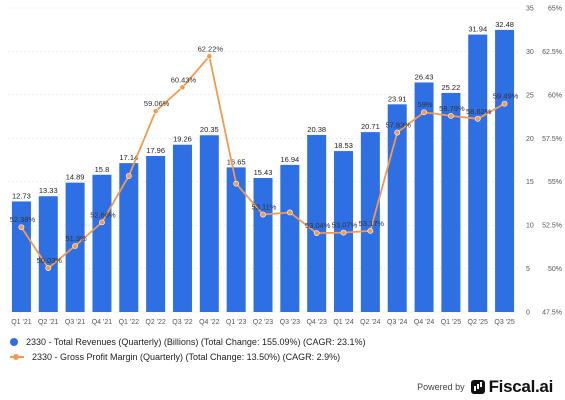 The image size is (565, 400). I want to click on x-tick-label: Q3 '24, so click(397, 322).